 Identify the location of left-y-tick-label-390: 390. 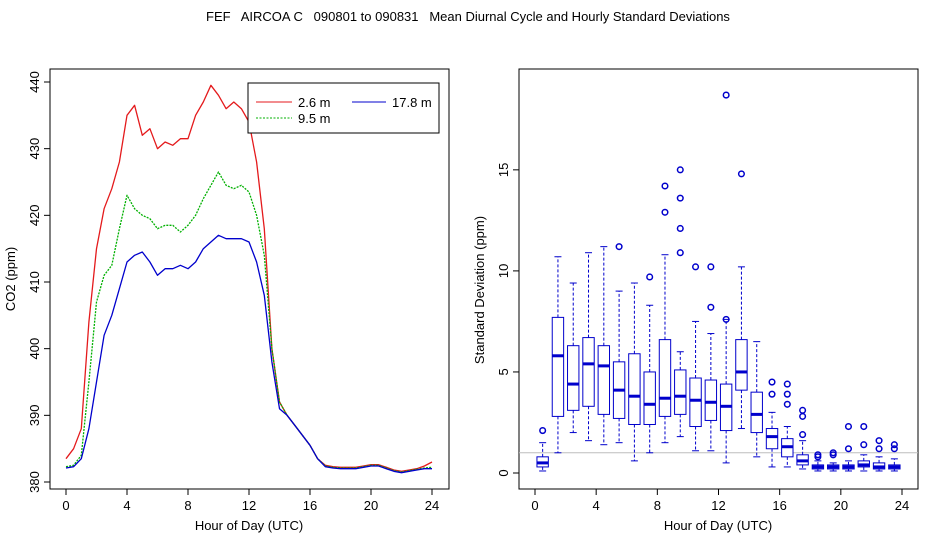
(34, 415).